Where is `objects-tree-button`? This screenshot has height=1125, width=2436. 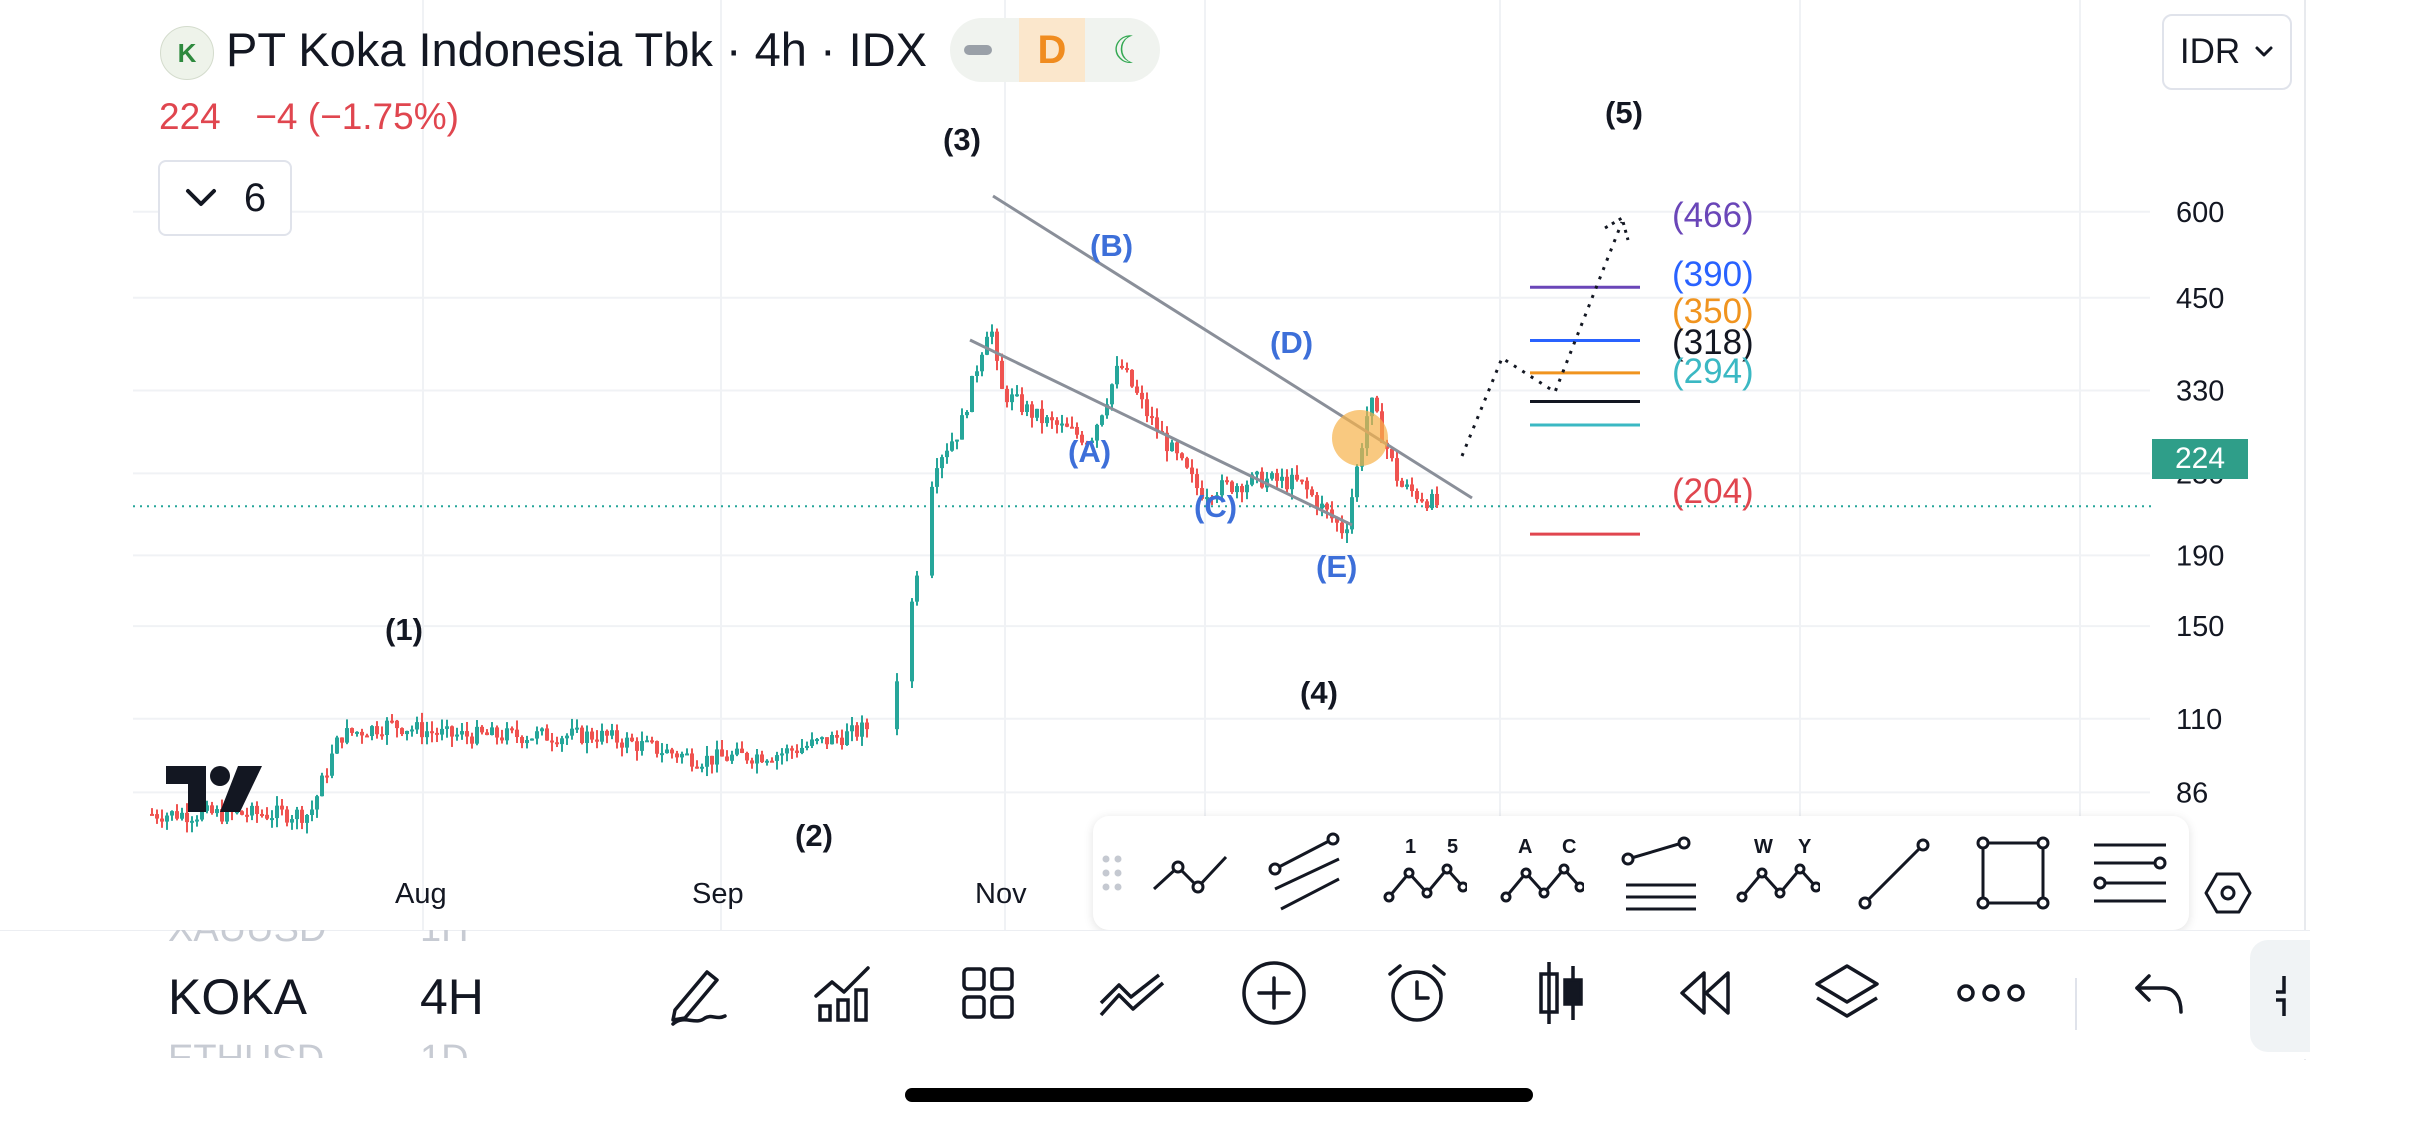 objects-tree-button is located at coordinates (1847, 993).